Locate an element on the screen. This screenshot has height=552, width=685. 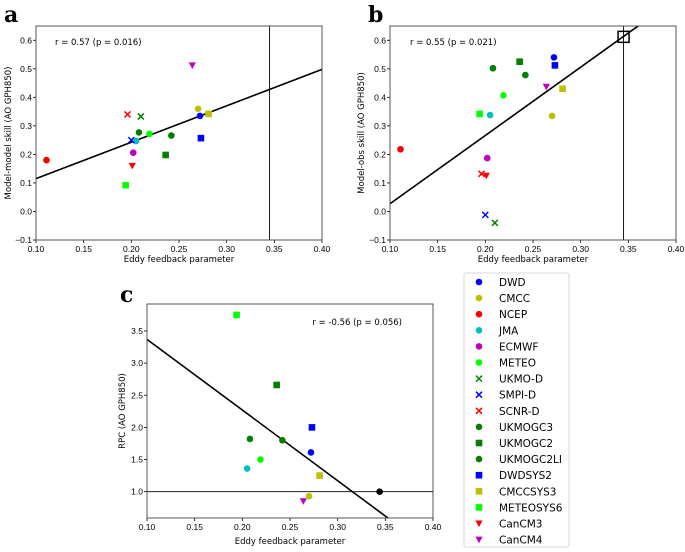
legend-item: DWD is located at coordinates (500, 283).